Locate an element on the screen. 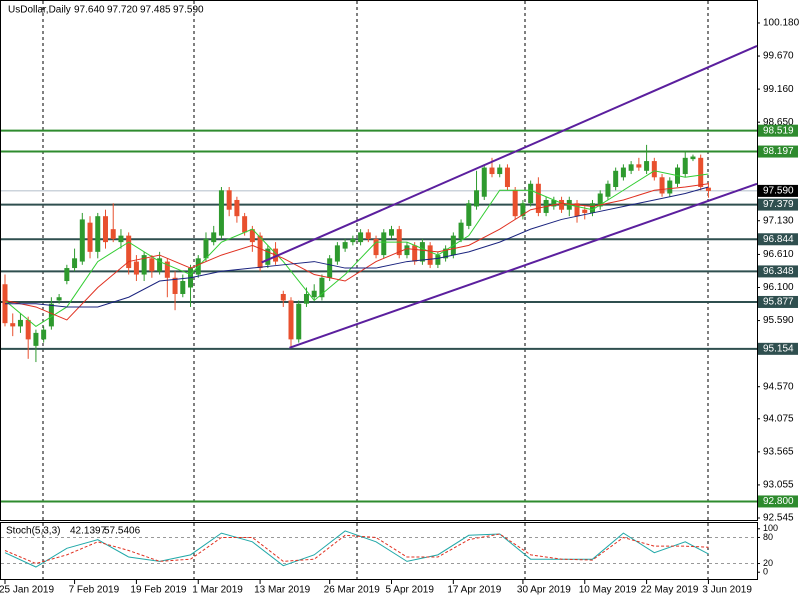 This screenshot has width=800, height=605. y-tick-label: 96.610 is located at coordinates (778, 254).